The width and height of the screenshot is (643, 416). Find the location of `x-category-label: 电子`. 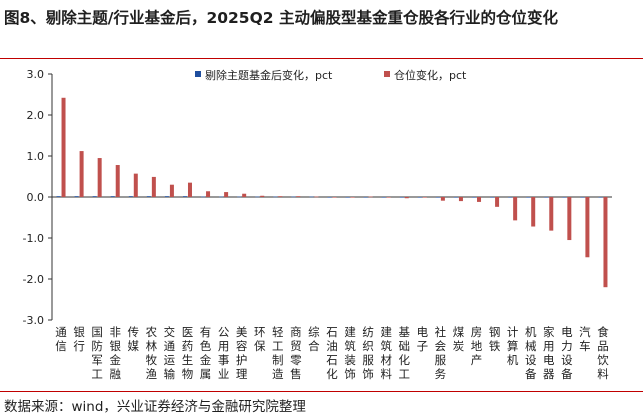

x-category-label: 电子 is located at coordinates (423, 339).